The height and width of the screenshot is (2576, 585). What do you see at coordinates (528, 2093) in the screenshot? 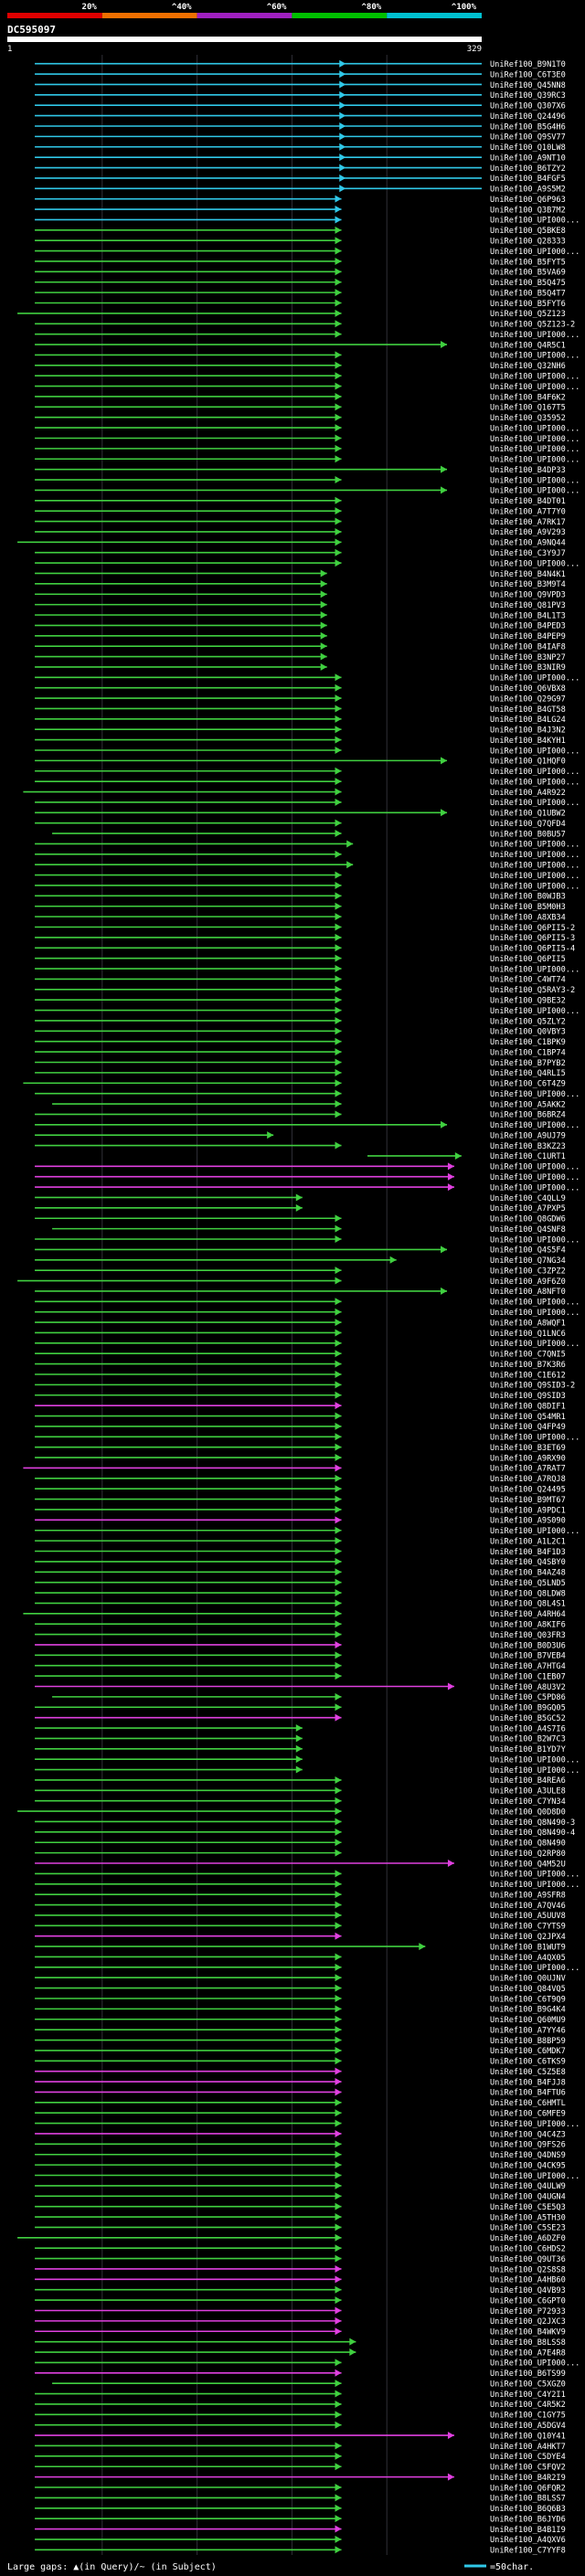
I see `hit-label: UniRef100_B4FTU6` at bounding box center [528, 2093].